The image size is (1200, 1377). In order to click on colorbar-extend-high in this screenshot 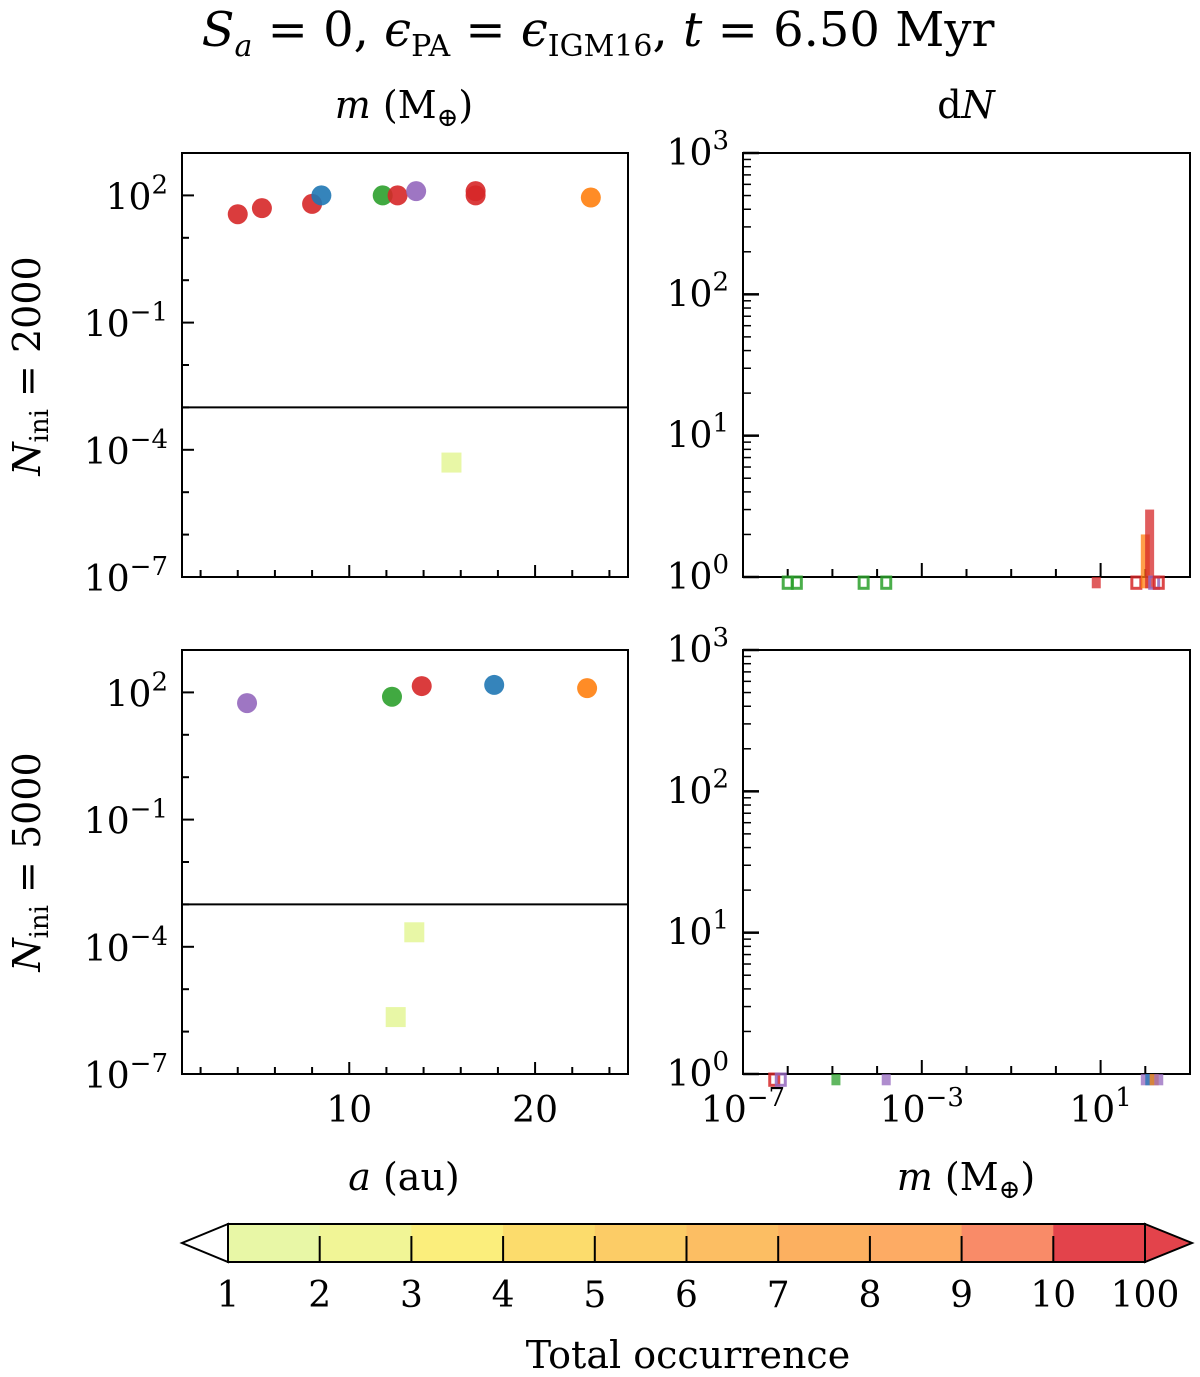, I will do `click(1169, 1243)`.